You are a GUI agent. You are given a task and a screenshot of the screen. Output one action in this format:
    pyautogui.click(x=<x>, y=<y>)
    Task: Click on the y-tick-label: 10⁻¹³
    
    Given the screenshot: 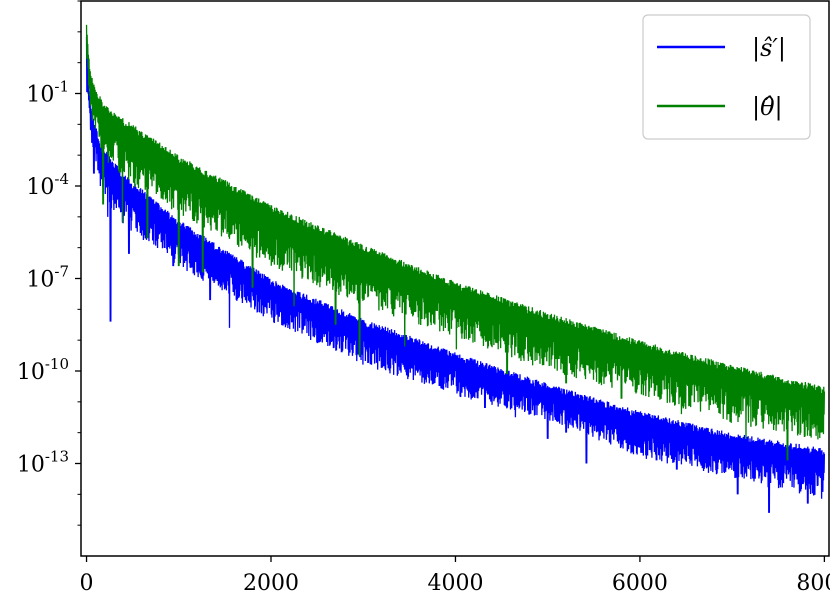 What is the action you would take?
    pyautogui.click(x=43, y=463)
    